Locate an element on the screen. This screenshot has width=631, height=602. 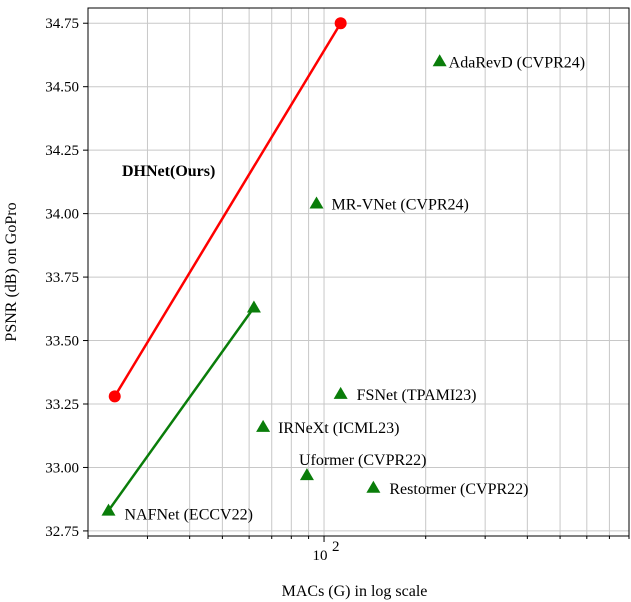
y-tick-label: 34.00 is located at coordinates (62, 215).